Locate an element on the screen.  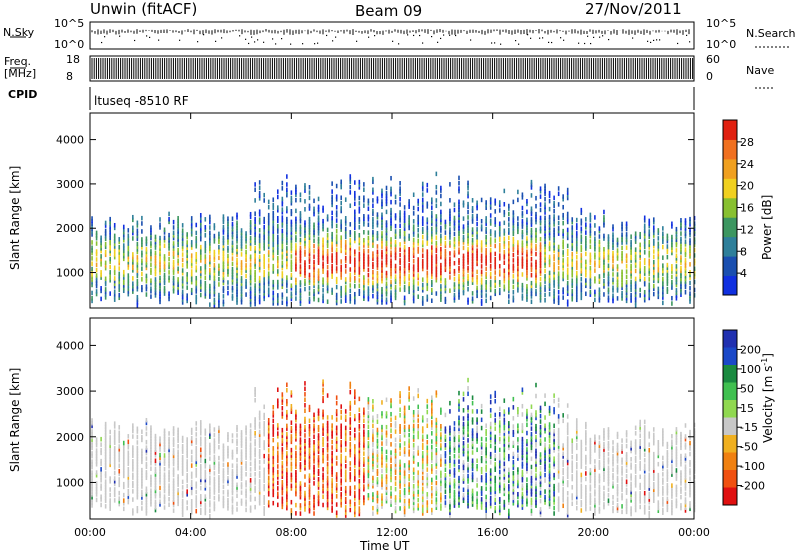
nave-tick-high: 60 is located at coordinates (713, 59).